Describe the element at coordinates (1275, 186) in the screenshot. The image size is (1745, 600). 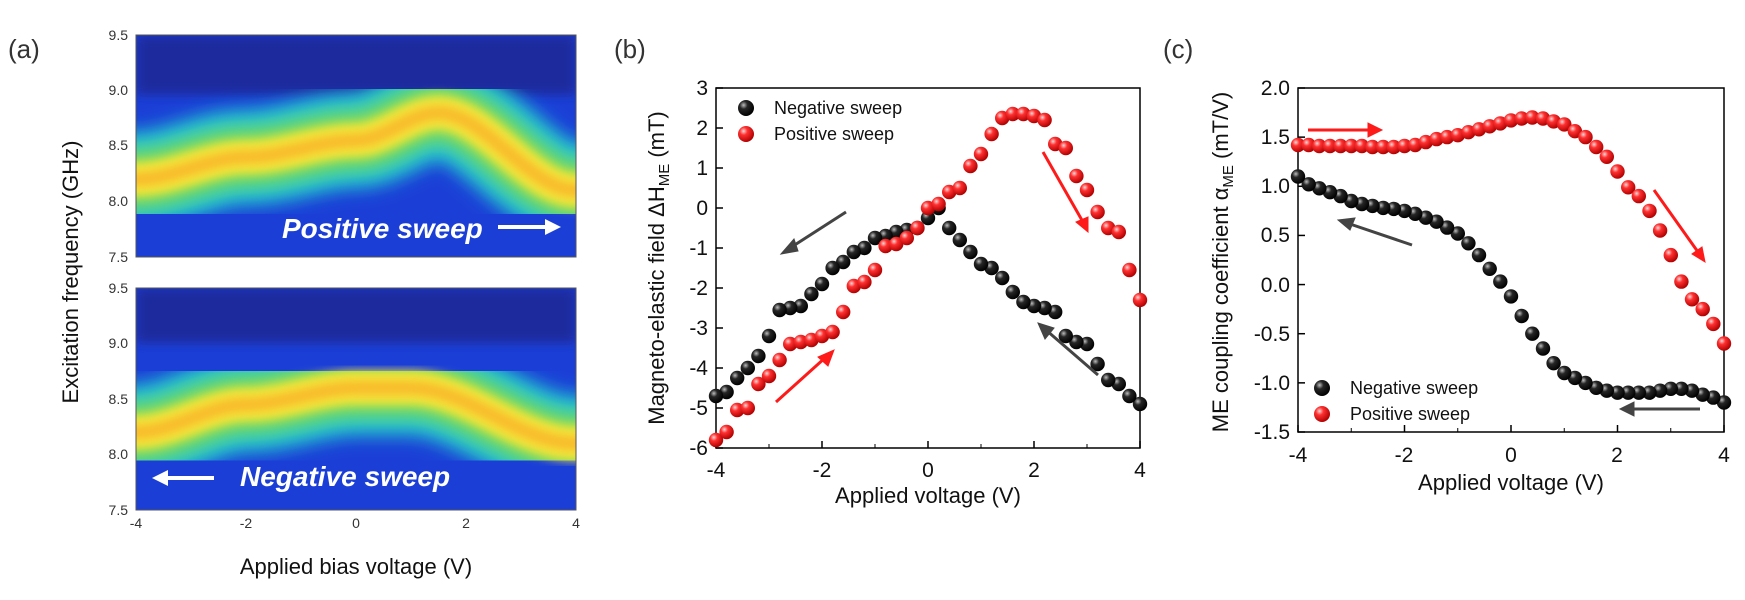
I see `y-tick-label: 1.0` at that location.